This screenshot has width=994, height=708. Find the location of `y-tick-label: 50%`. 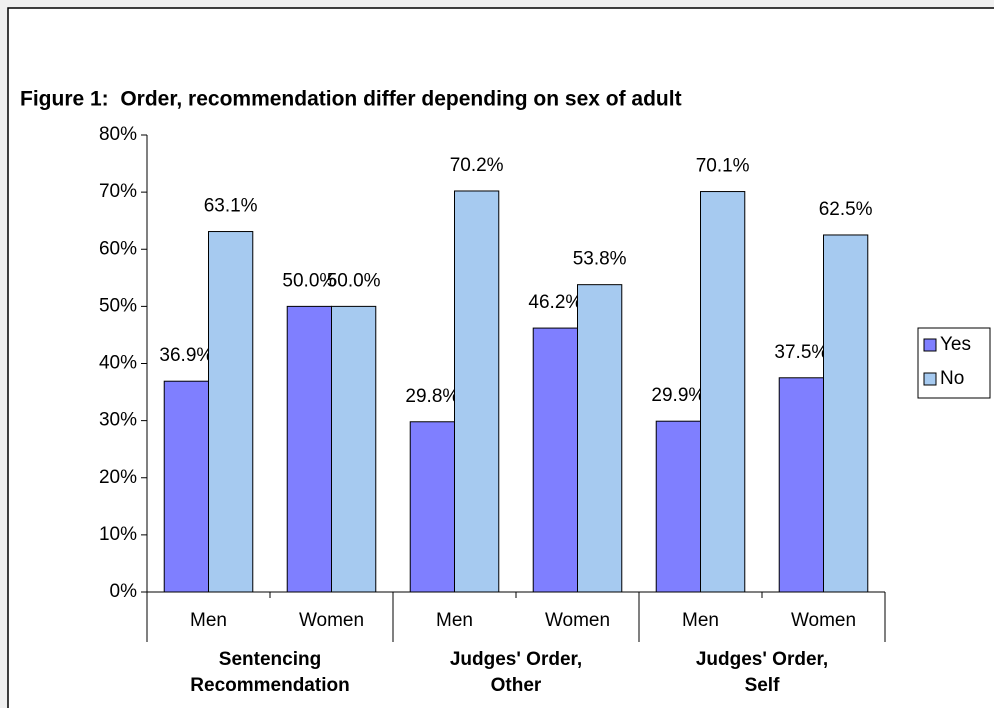

y-tick-label: 50% is located at coordinates (118, 305).